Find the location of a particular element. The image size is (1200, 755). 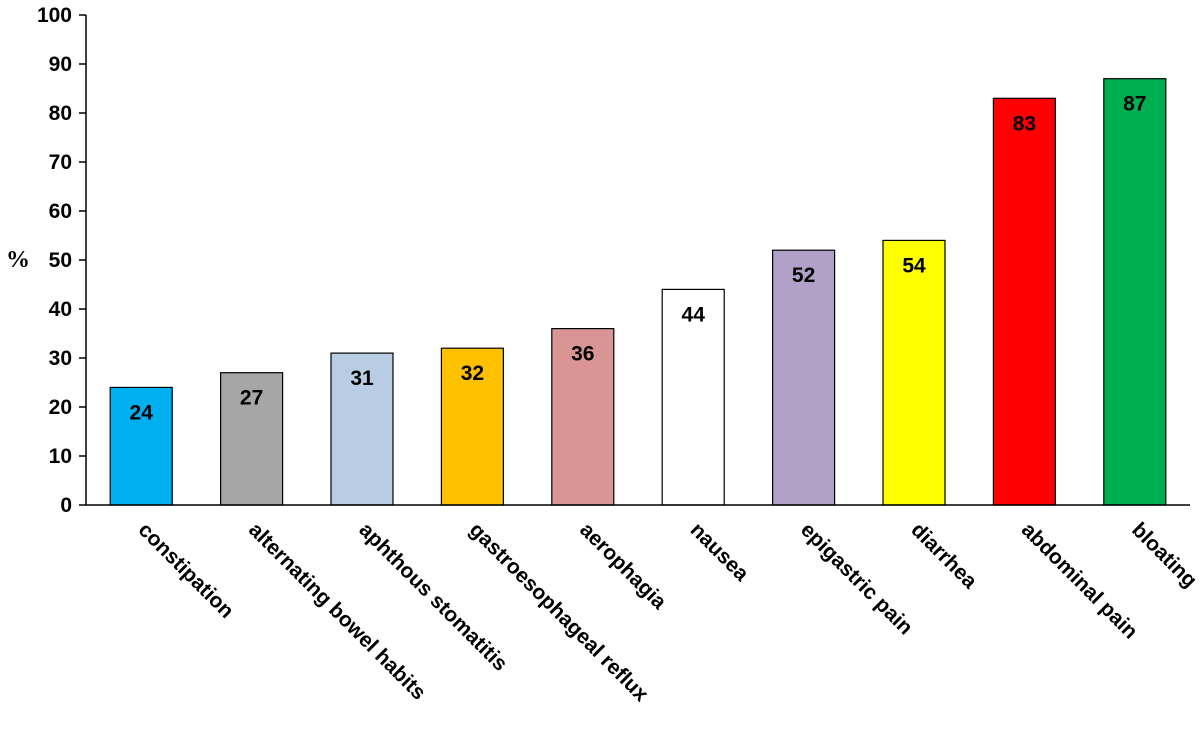

bar-abdominal-pain is located at coordinates (1024, 301).